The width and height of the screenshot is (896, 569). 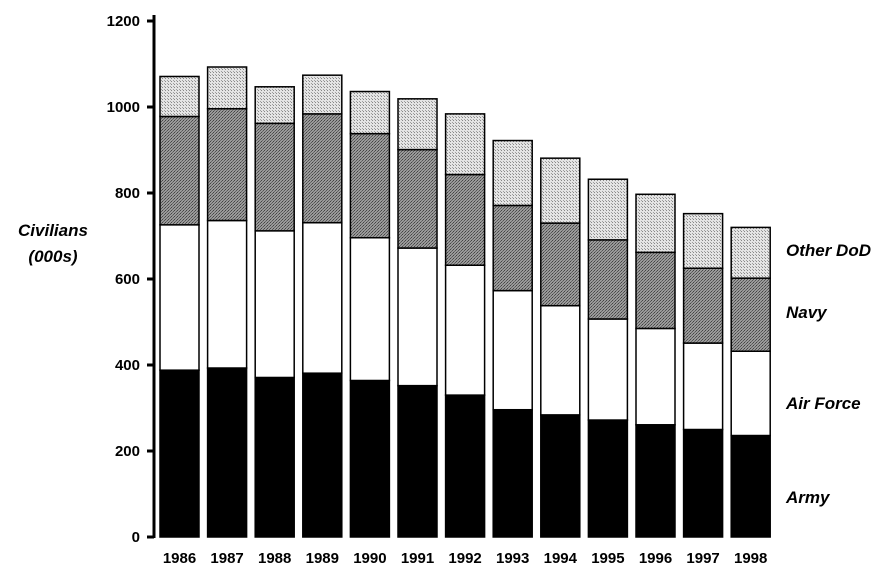 I want to click on x-tick-label-1998: 1998, so click(x=750, y=558).